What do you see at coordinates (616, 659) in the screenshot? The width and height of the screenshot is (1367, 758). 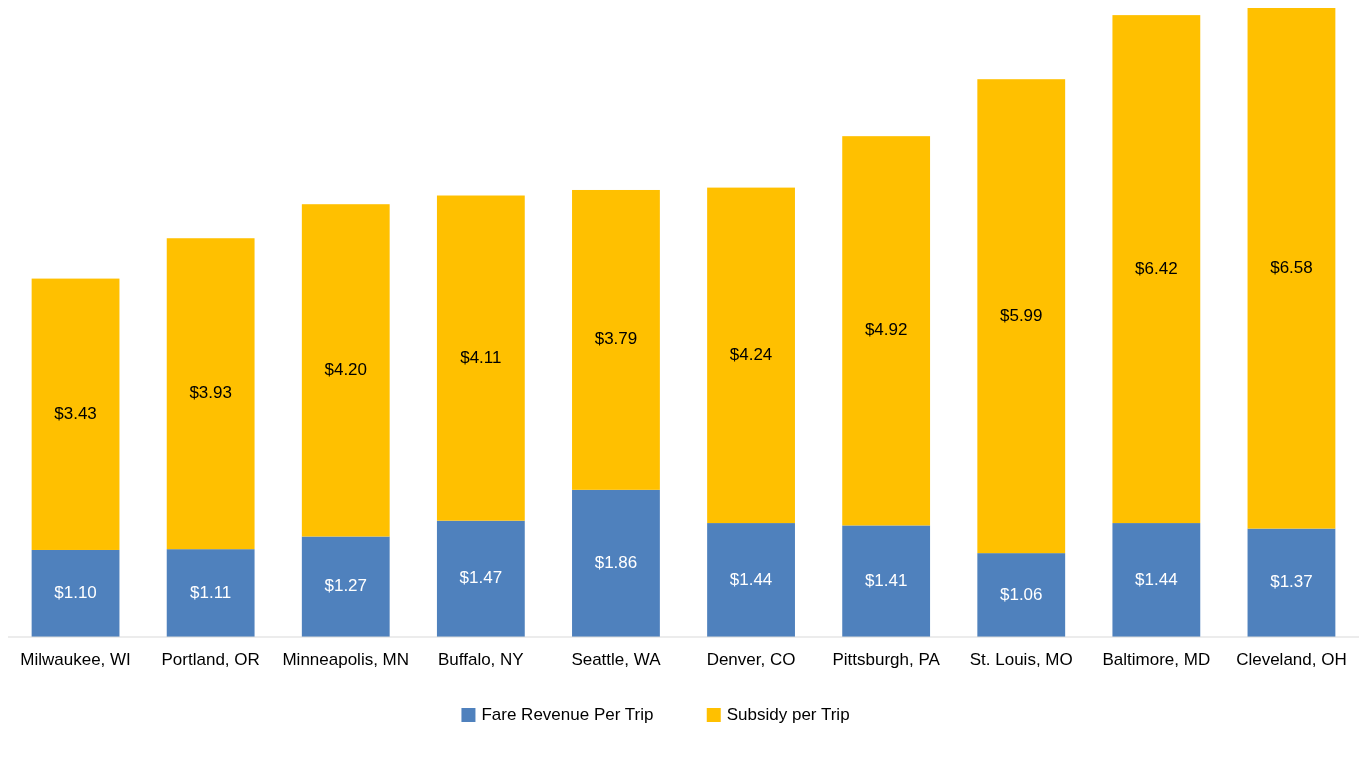 I see `x-tick-label: Seattle, WA` at bounding box center [616, 659].